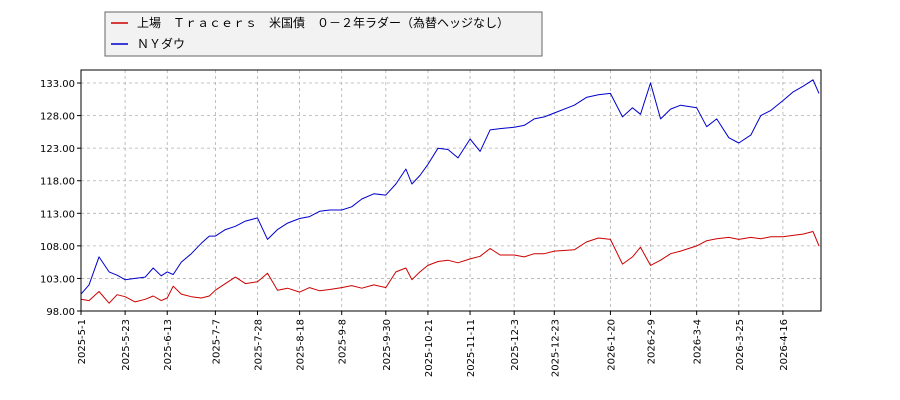  I want to click on legend-label-series-2: ＮＹダウ, so click(161, 43).